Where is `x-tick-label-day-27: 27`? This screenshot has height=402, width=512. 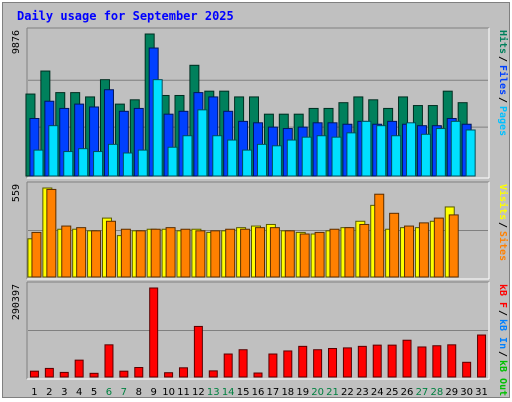
x-tick-label-day-27: 27 is located at coordinates (422, 392).